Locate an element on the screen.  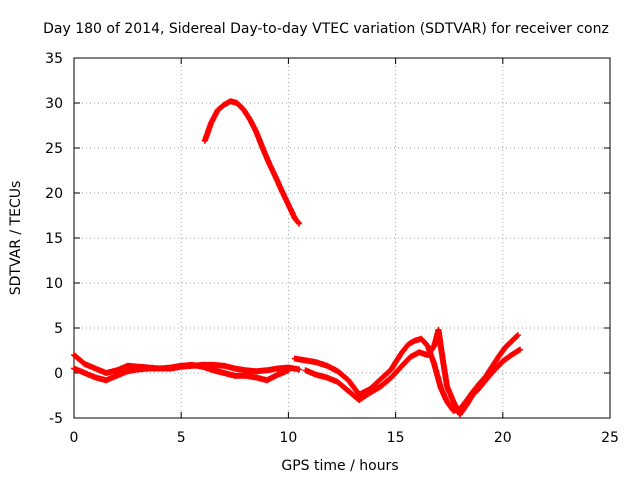
x-tick-label: 15 is located at coordinates (396, 438).